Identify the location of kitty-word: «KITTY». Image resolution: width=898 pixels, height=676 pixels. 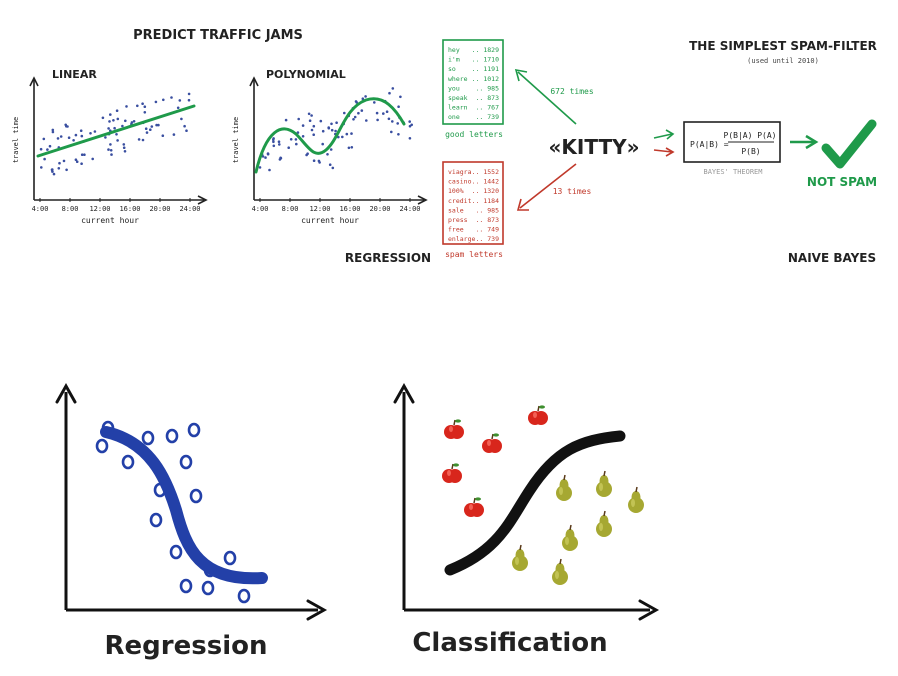
(593, 147).